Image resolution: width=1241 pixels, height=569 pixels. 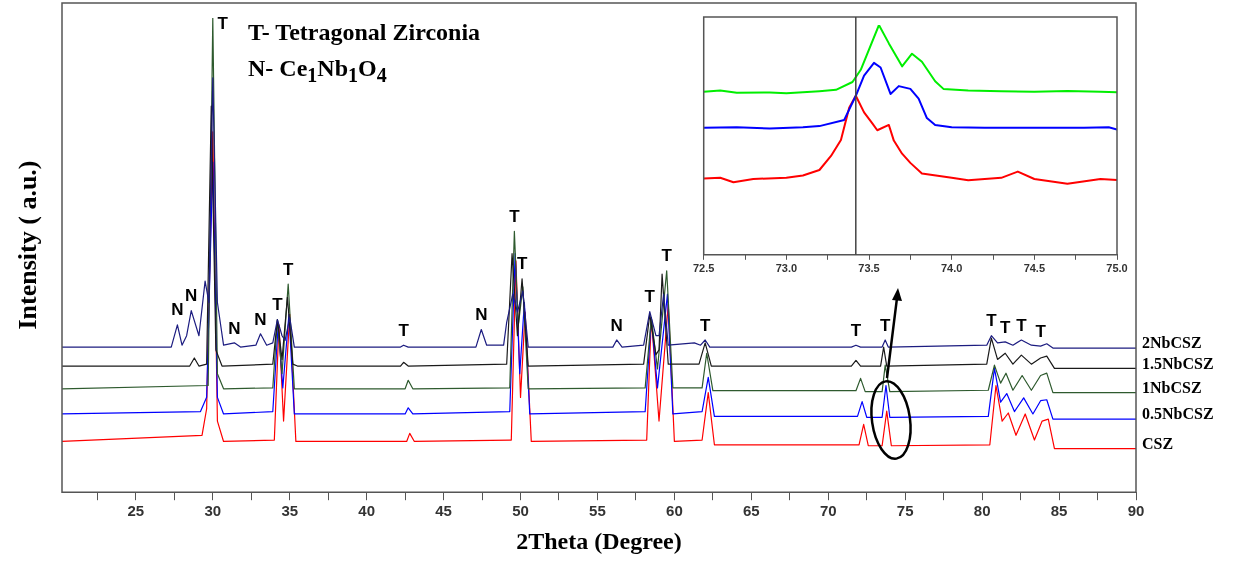 I want to click on x-tick-label: 74.5, so click(x=1034, y=268).